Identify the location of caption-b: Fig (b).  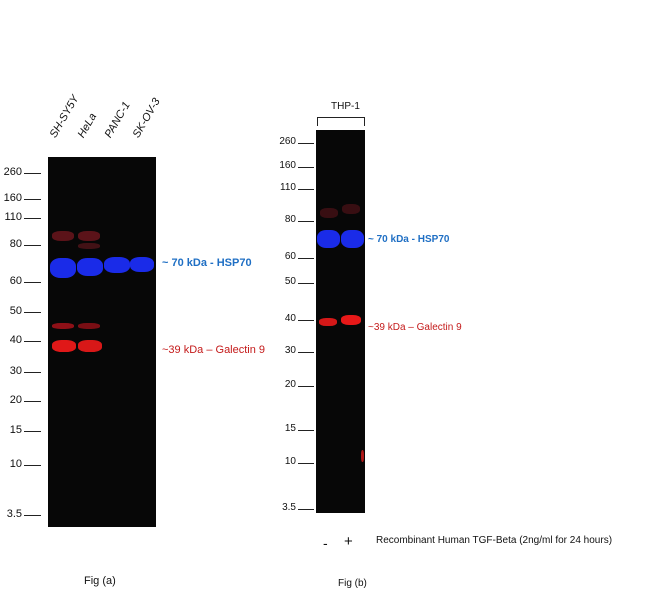
(352, 583).